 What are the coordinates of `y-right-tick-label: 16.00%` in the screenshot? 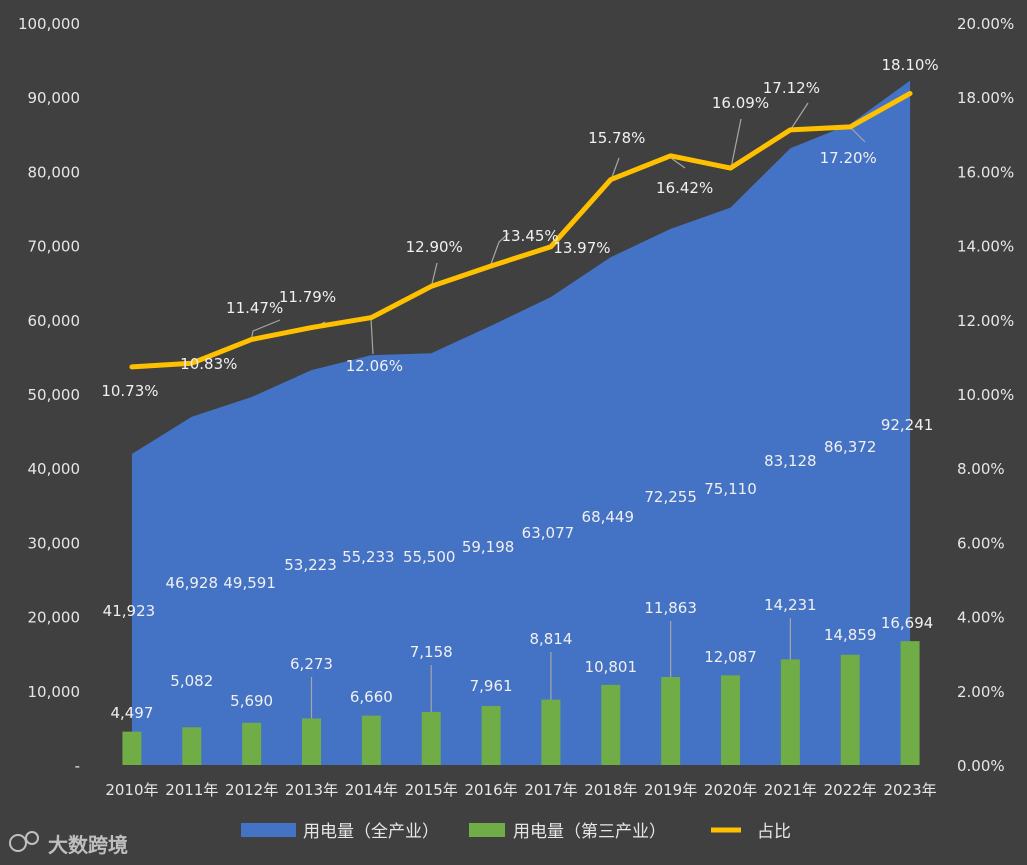 It's located at (985, 172).